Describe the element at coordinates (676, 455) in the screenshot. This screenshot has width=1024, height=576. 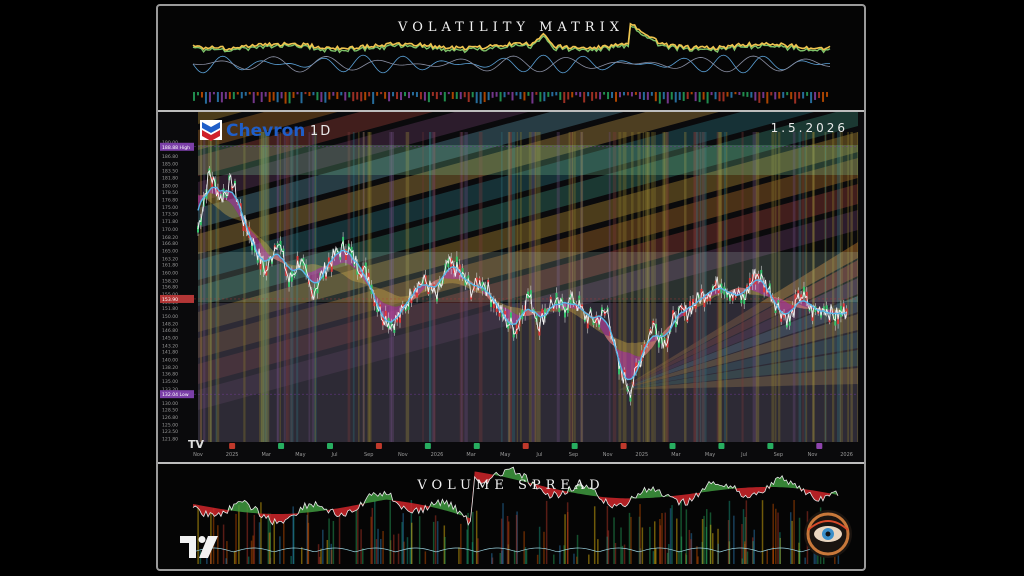
I see `x-tick-label: Mar` at that location.